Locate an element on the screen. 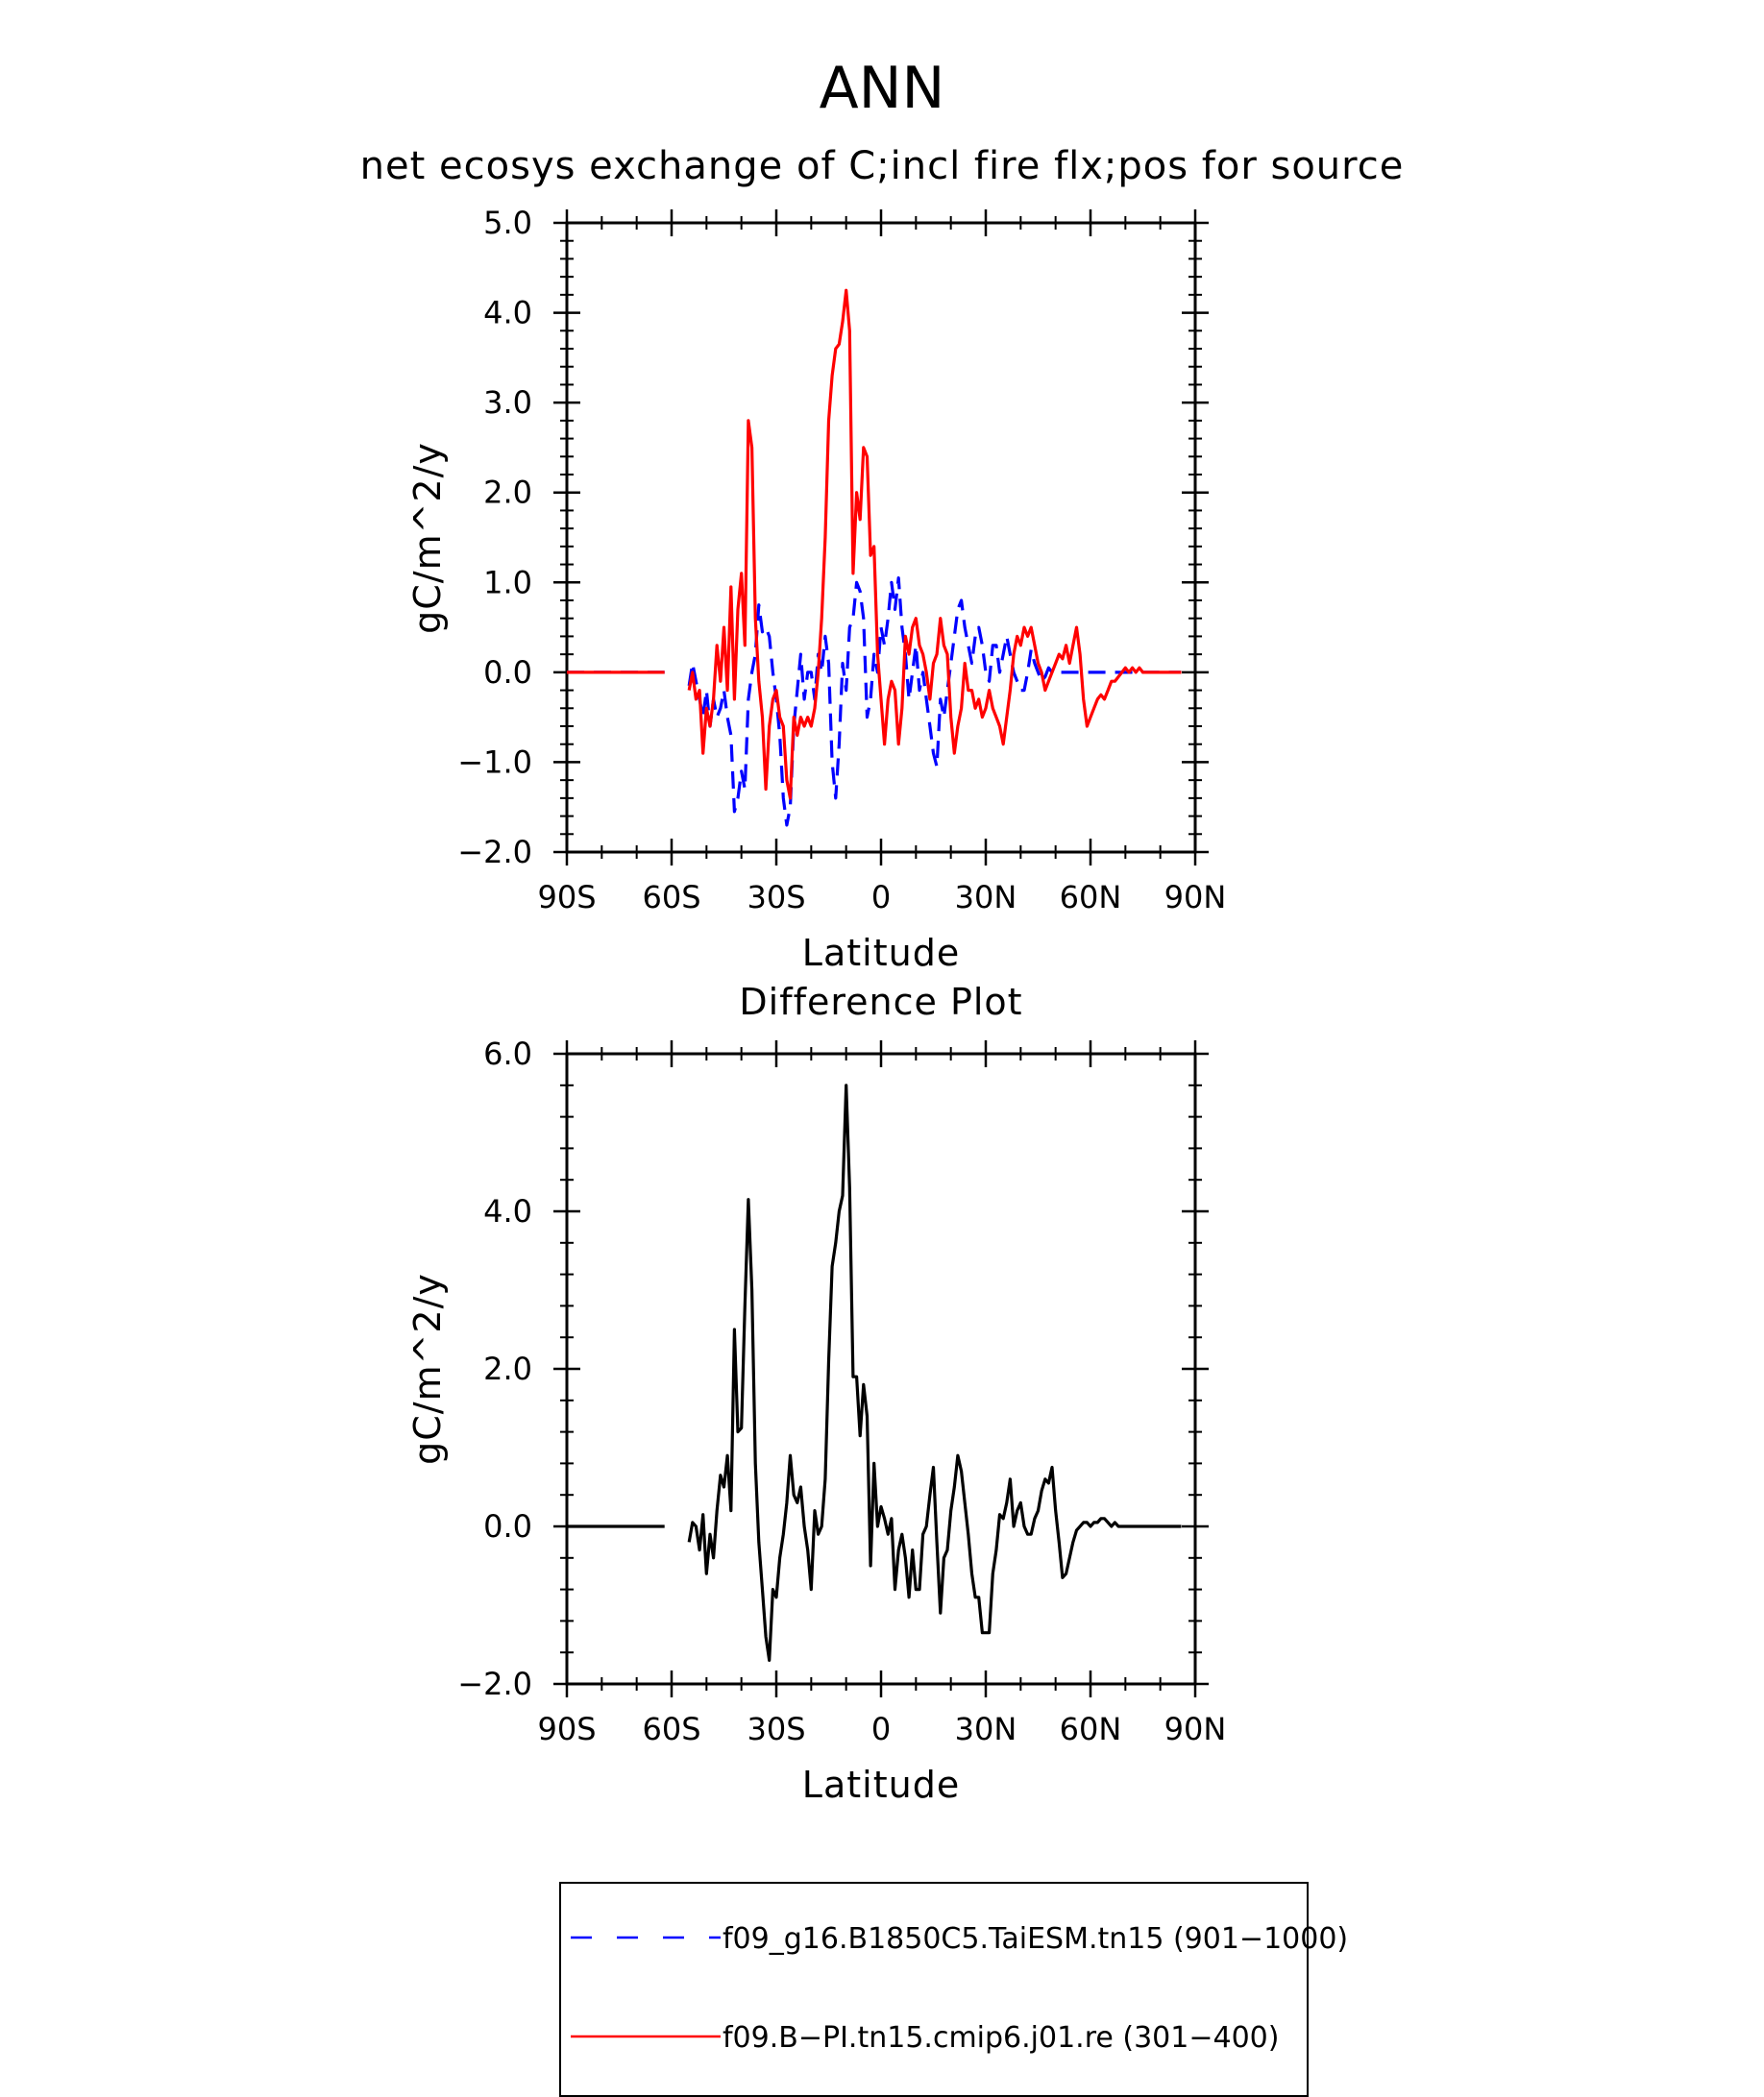 Image resolution: width=1764 pixels, height=2097 pixels. bottom-series is located at coordinates (875, 1373).